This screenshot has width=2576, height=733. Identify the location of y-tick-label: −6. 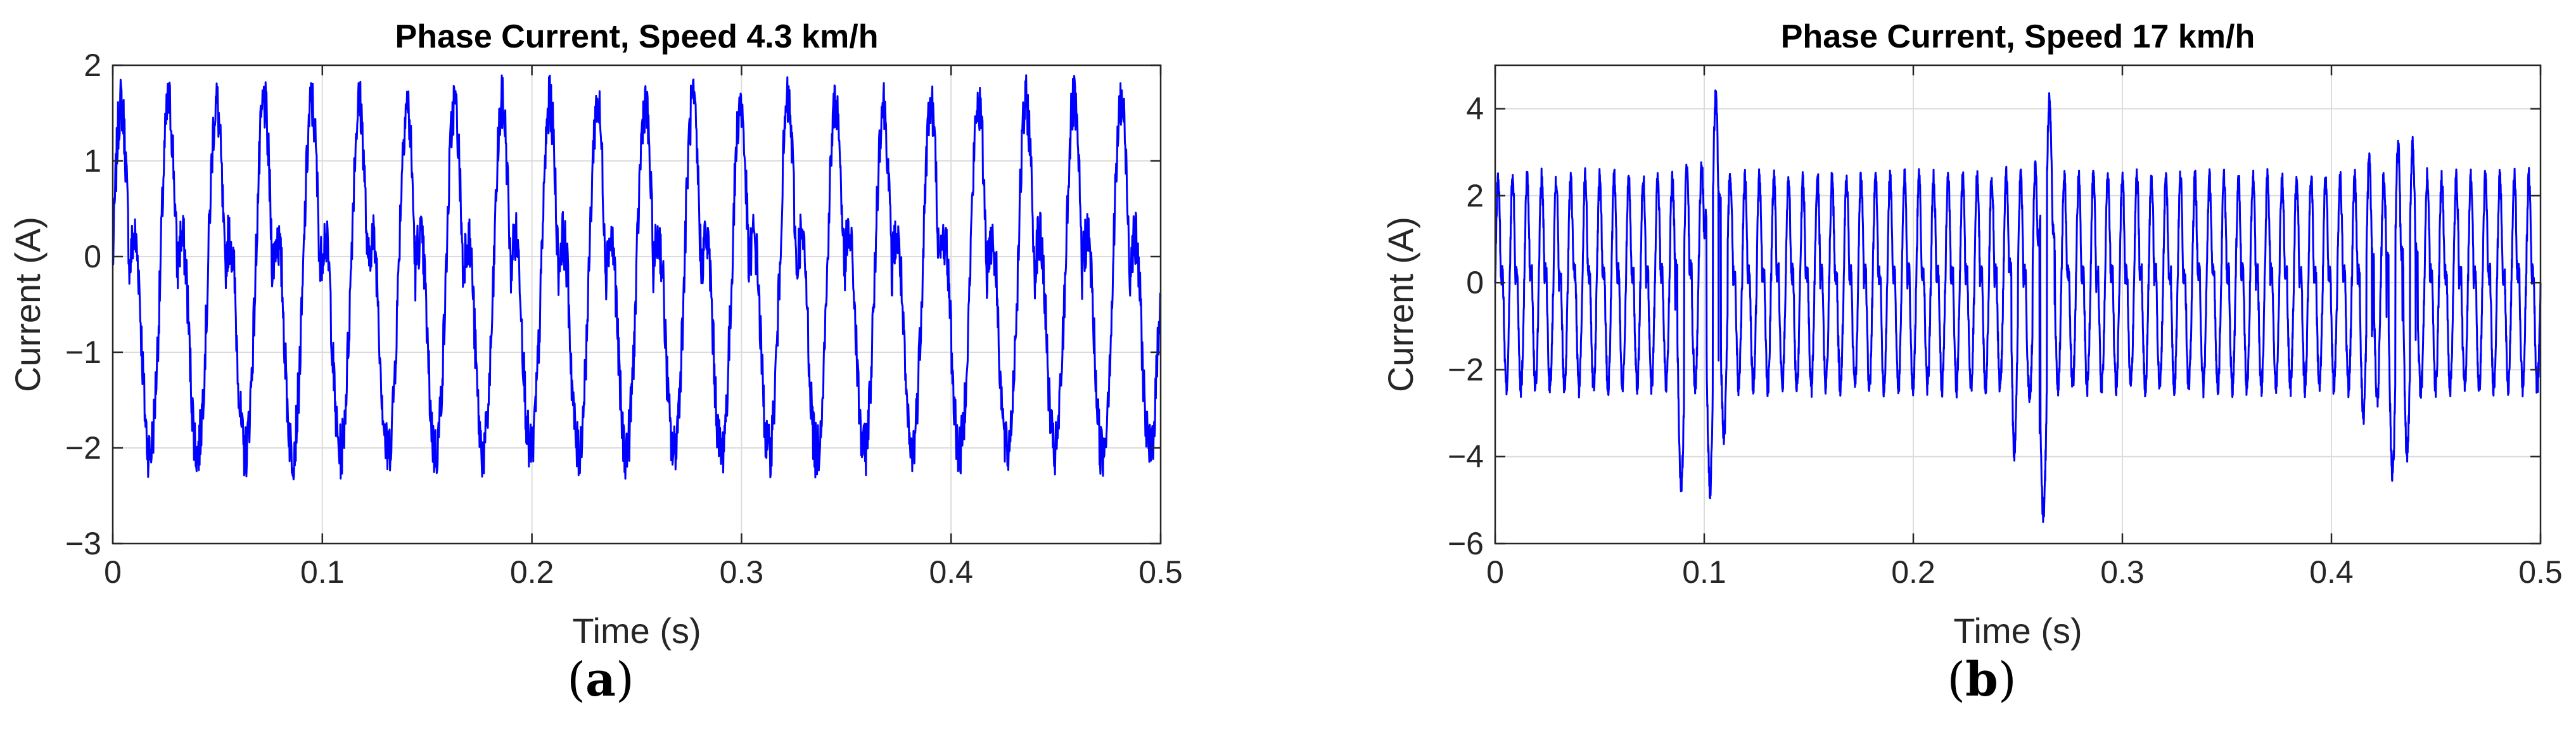
(1466, 543).